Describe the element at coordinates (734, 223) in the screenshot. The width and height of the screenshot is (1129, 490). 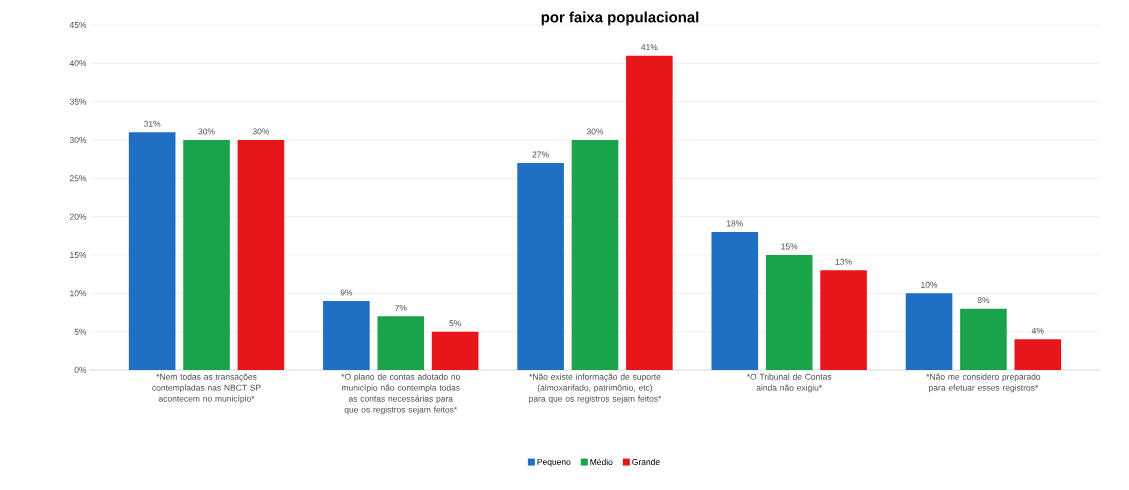
I see `data-label: 18%` at that location.